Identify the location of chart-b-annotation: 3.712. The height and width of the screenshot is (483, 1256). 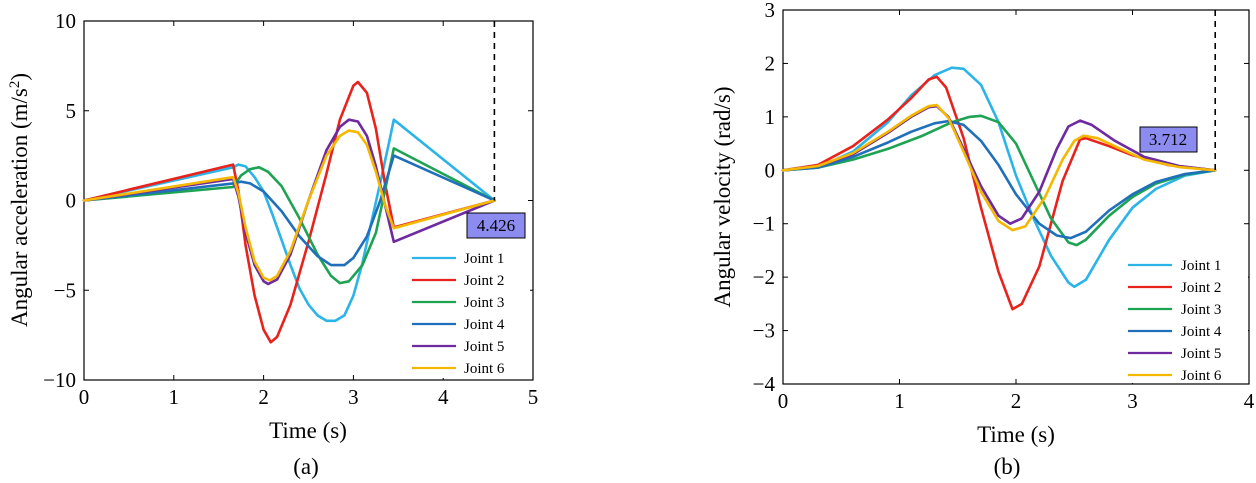
(1168, 139).